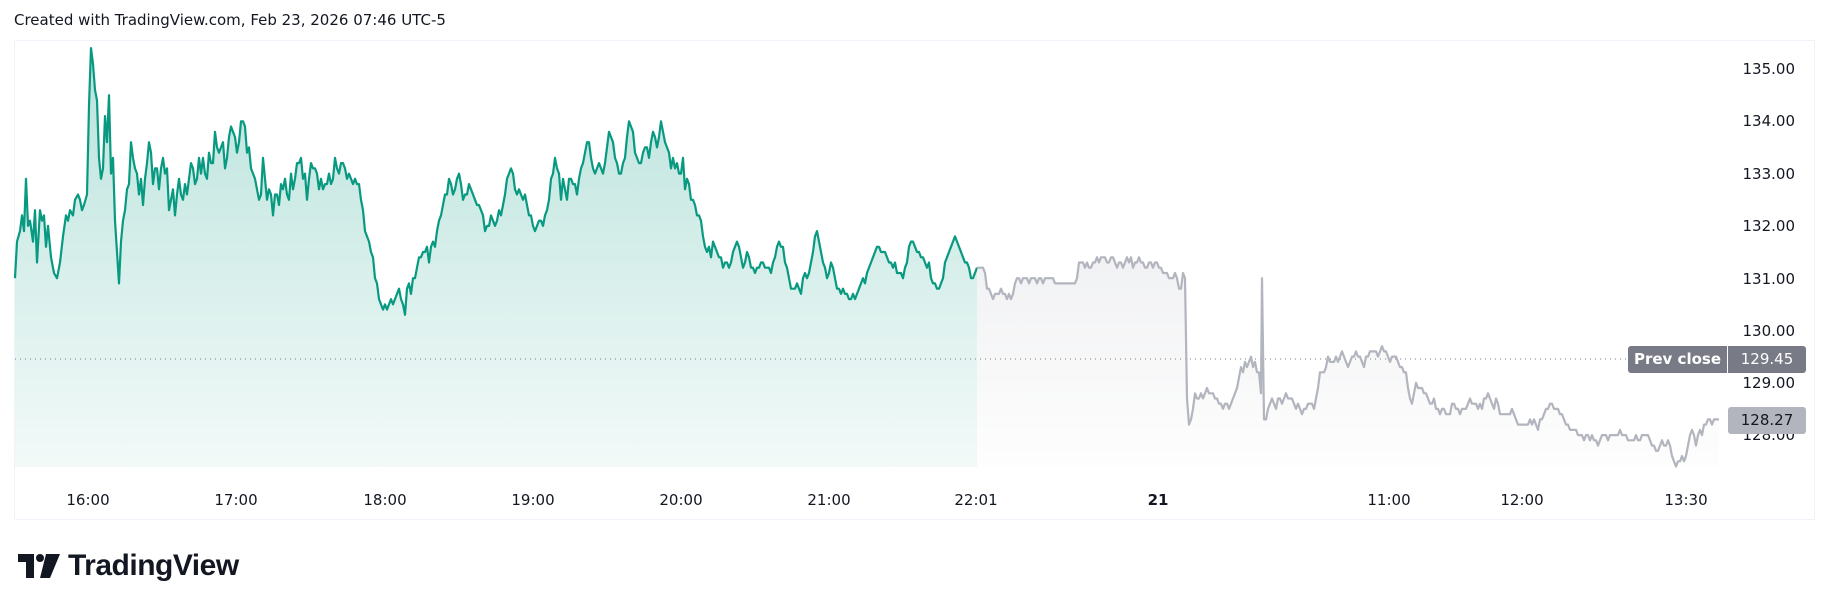 The image size is (1830, 611). What do you see at coordinates (976, 500) in the screenshot?
I see `x-tick-label: 22:01` at bounding box center [976, 500].